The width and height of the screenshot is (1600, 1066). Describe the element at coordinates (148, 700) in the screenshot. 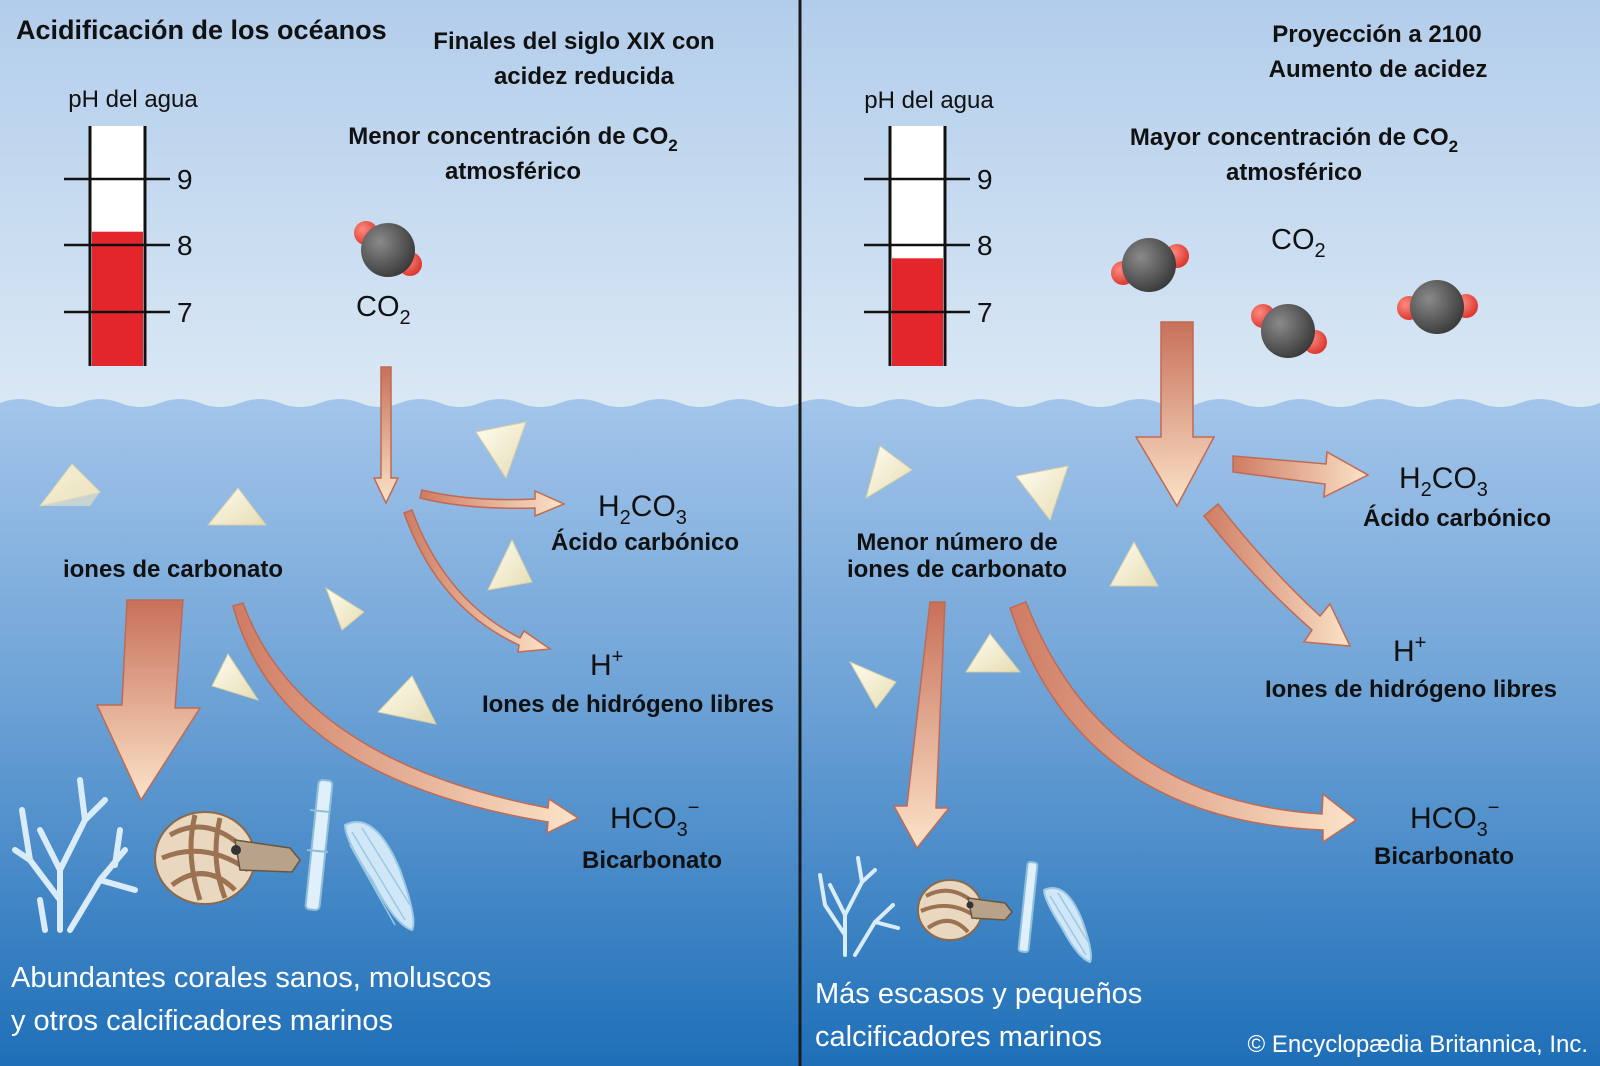

I see `left-big-down-arrow` at that location.